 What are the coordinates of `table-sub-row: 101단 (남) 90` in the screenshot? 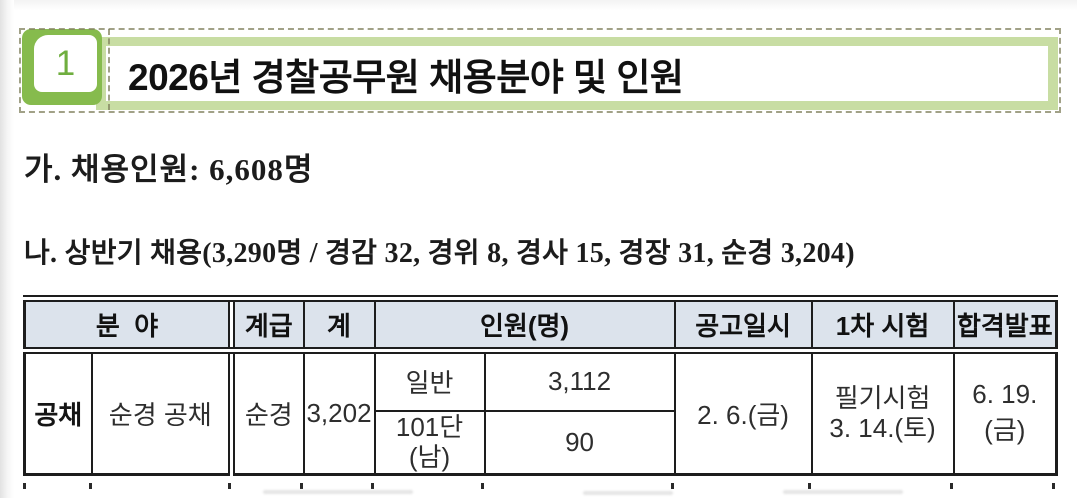 It's located at (541, 442).